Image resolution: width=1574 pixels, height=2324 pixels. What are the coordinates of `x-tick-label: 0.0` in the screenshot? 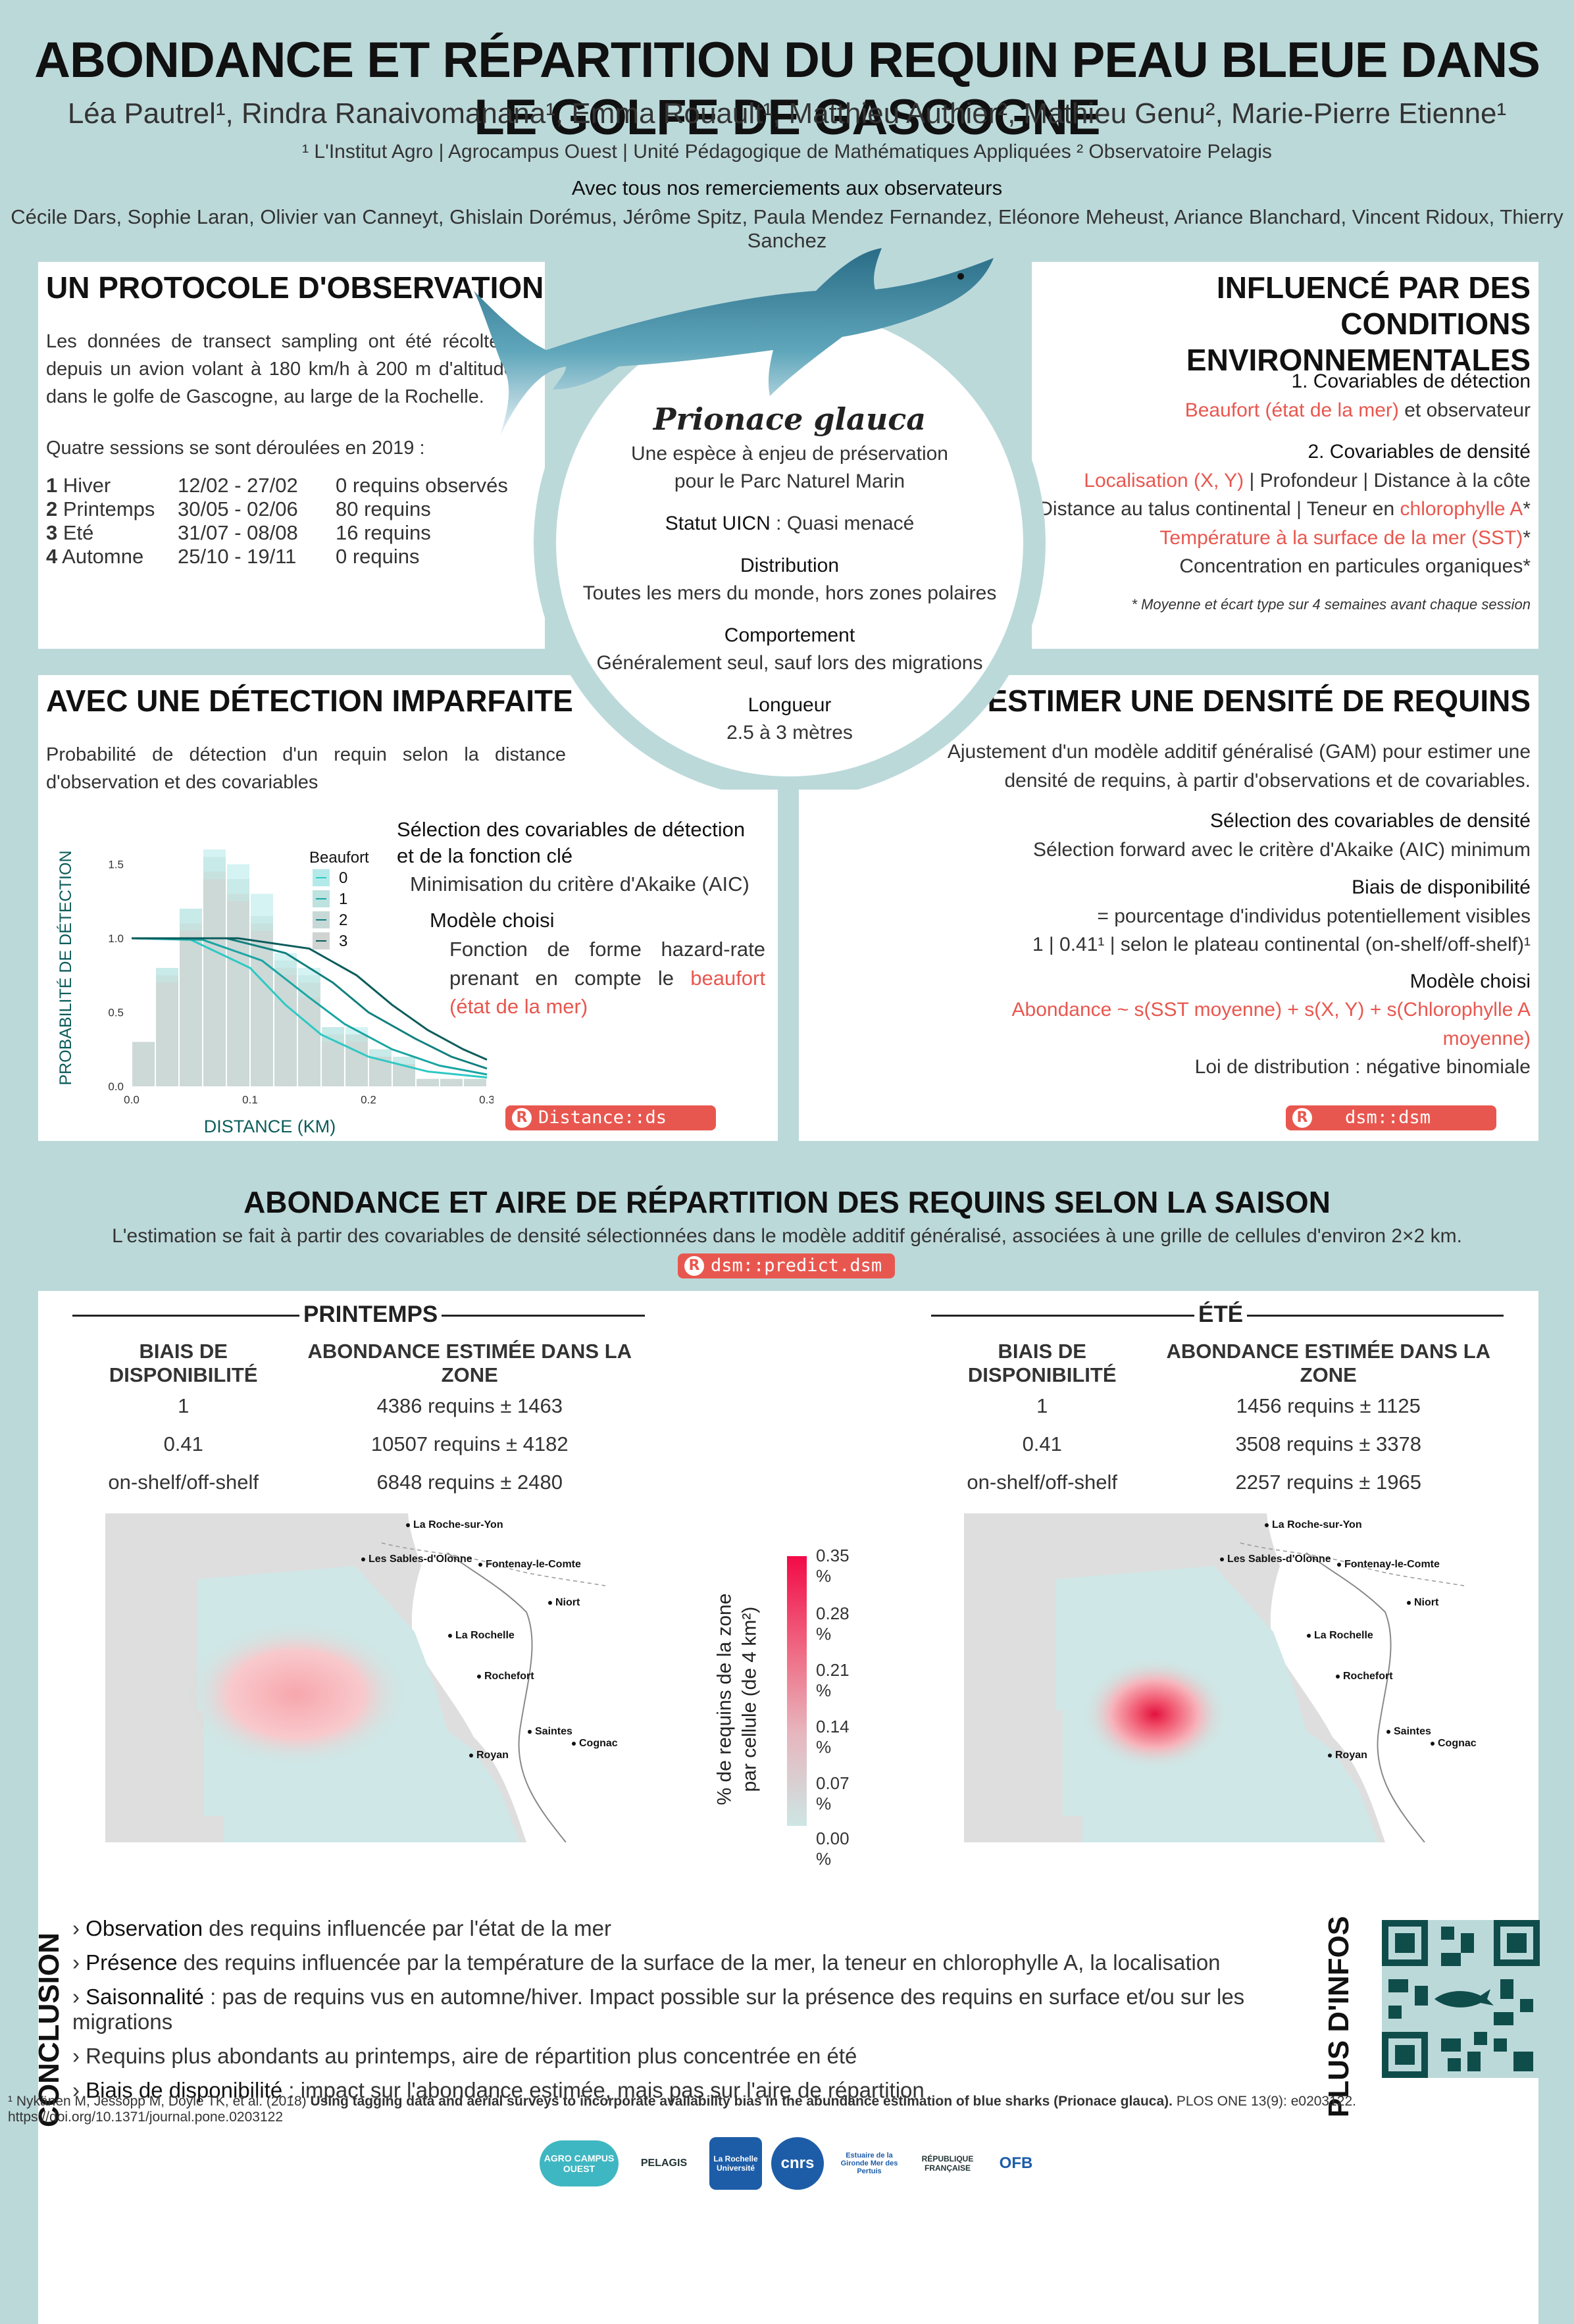 It's located at (132, 1100).